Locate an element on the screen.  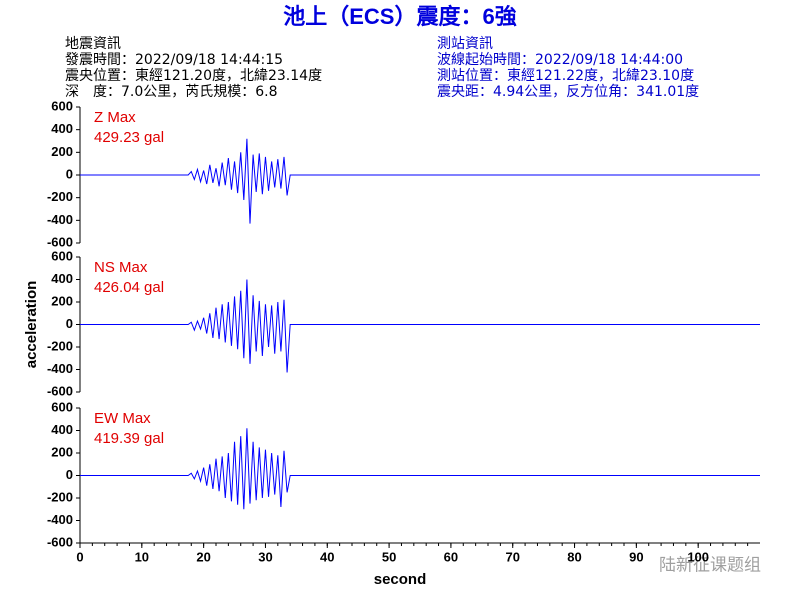
info-line: 震央距：4.94公里，反方位角：341.01度 is located at coordinates (568, 92).